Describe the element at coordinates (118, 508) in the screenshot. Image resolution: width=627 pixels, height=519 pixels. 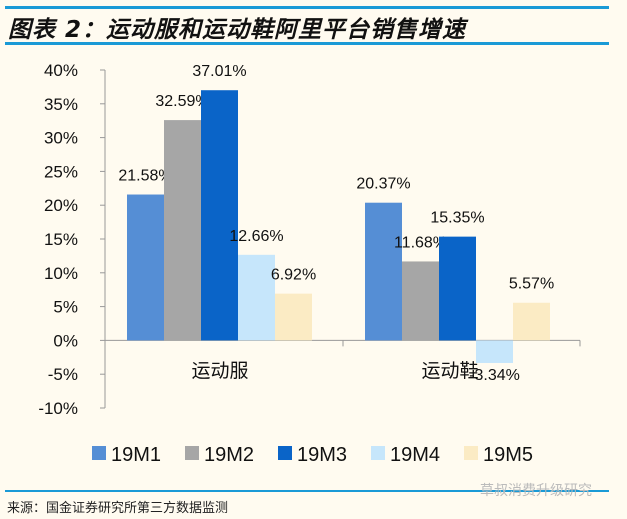
I see `source-note: 来源：国金证券研究所第三方数据监测` at that location.